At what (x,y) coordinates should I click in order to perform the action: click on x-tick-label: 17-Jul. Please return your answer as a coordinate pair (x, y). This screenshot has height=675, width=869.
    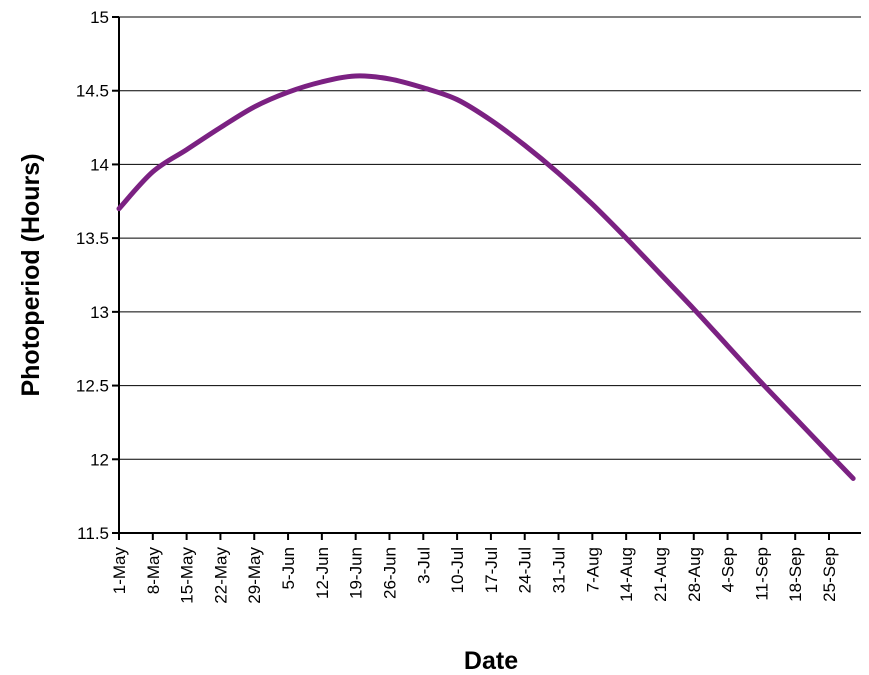
    Looking at the image, I should click on (491, 570).